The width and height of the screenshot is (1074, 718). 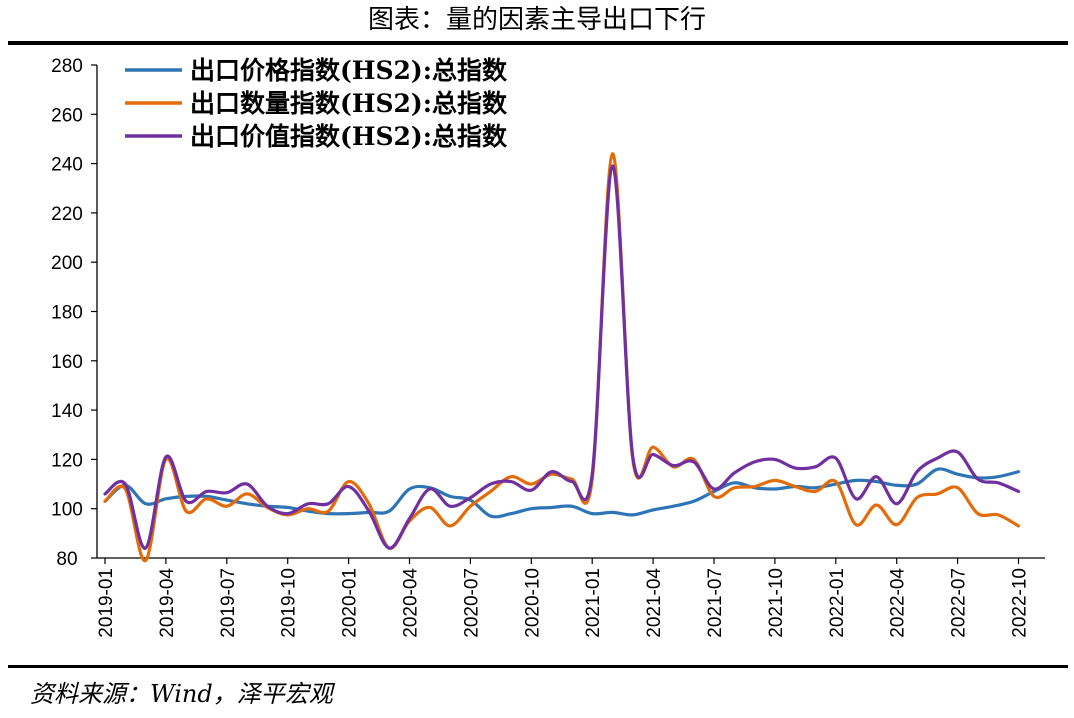 I want to click on chart-title: 图表：量的因素主导出口下行, so click(x=536, y=20).